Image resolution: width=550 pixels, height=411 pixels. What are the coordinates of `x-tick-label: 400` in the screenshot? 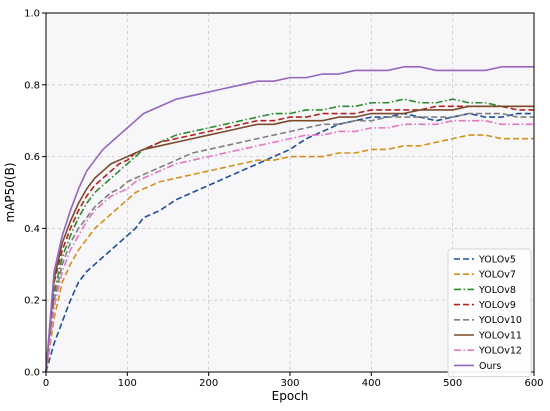 It's located at (371, 383).